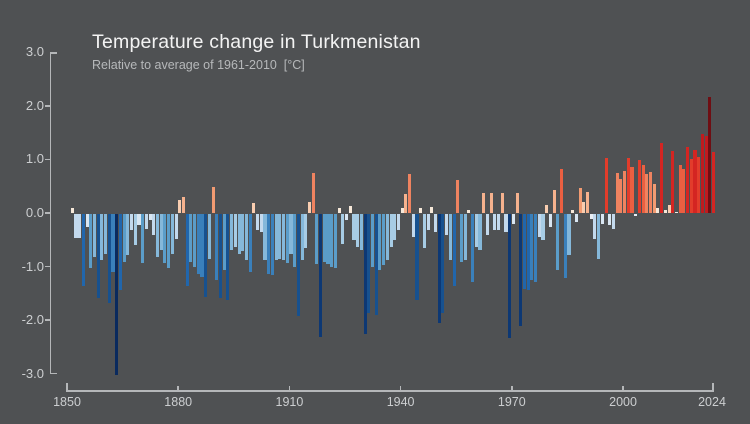 The width and height of the screenshot is (750, 424). What do you see at coordinates (650, 192) in the screenshot?
I see `bar-2007` at bounding box center [650, 192].